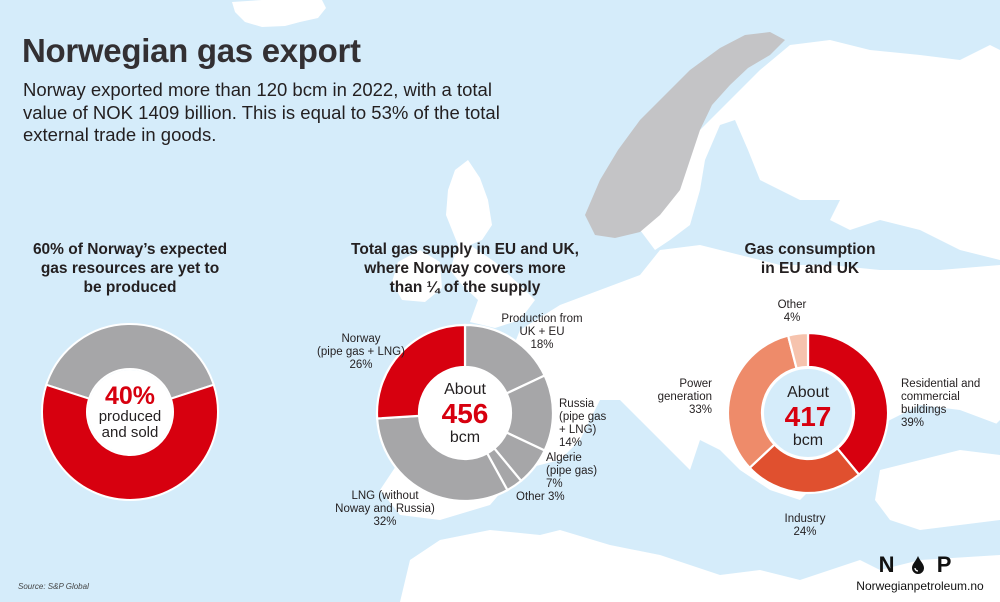  I want to click on supply-label-lng: LNG (without Noway and Russia) 32%, so click(385, 509).